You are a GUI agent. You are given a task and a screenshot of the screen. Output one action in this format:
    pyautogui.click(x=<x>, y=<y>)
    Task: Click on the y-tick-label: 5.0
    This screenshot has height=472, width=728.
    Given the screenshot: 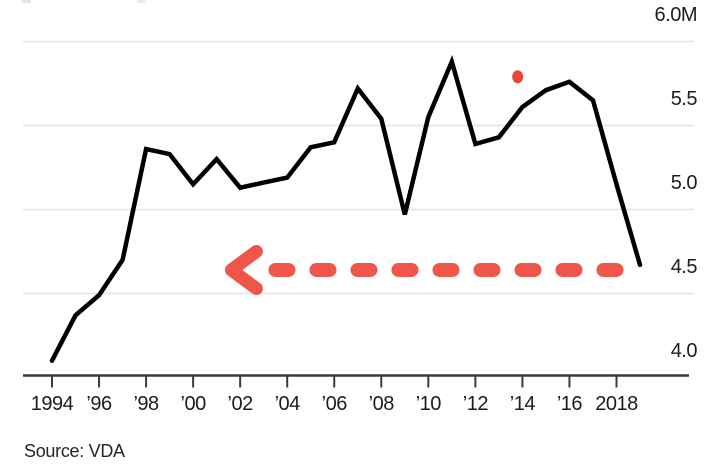 What is the action you would take?
    pyautogui.click(x=684, y=183)
    